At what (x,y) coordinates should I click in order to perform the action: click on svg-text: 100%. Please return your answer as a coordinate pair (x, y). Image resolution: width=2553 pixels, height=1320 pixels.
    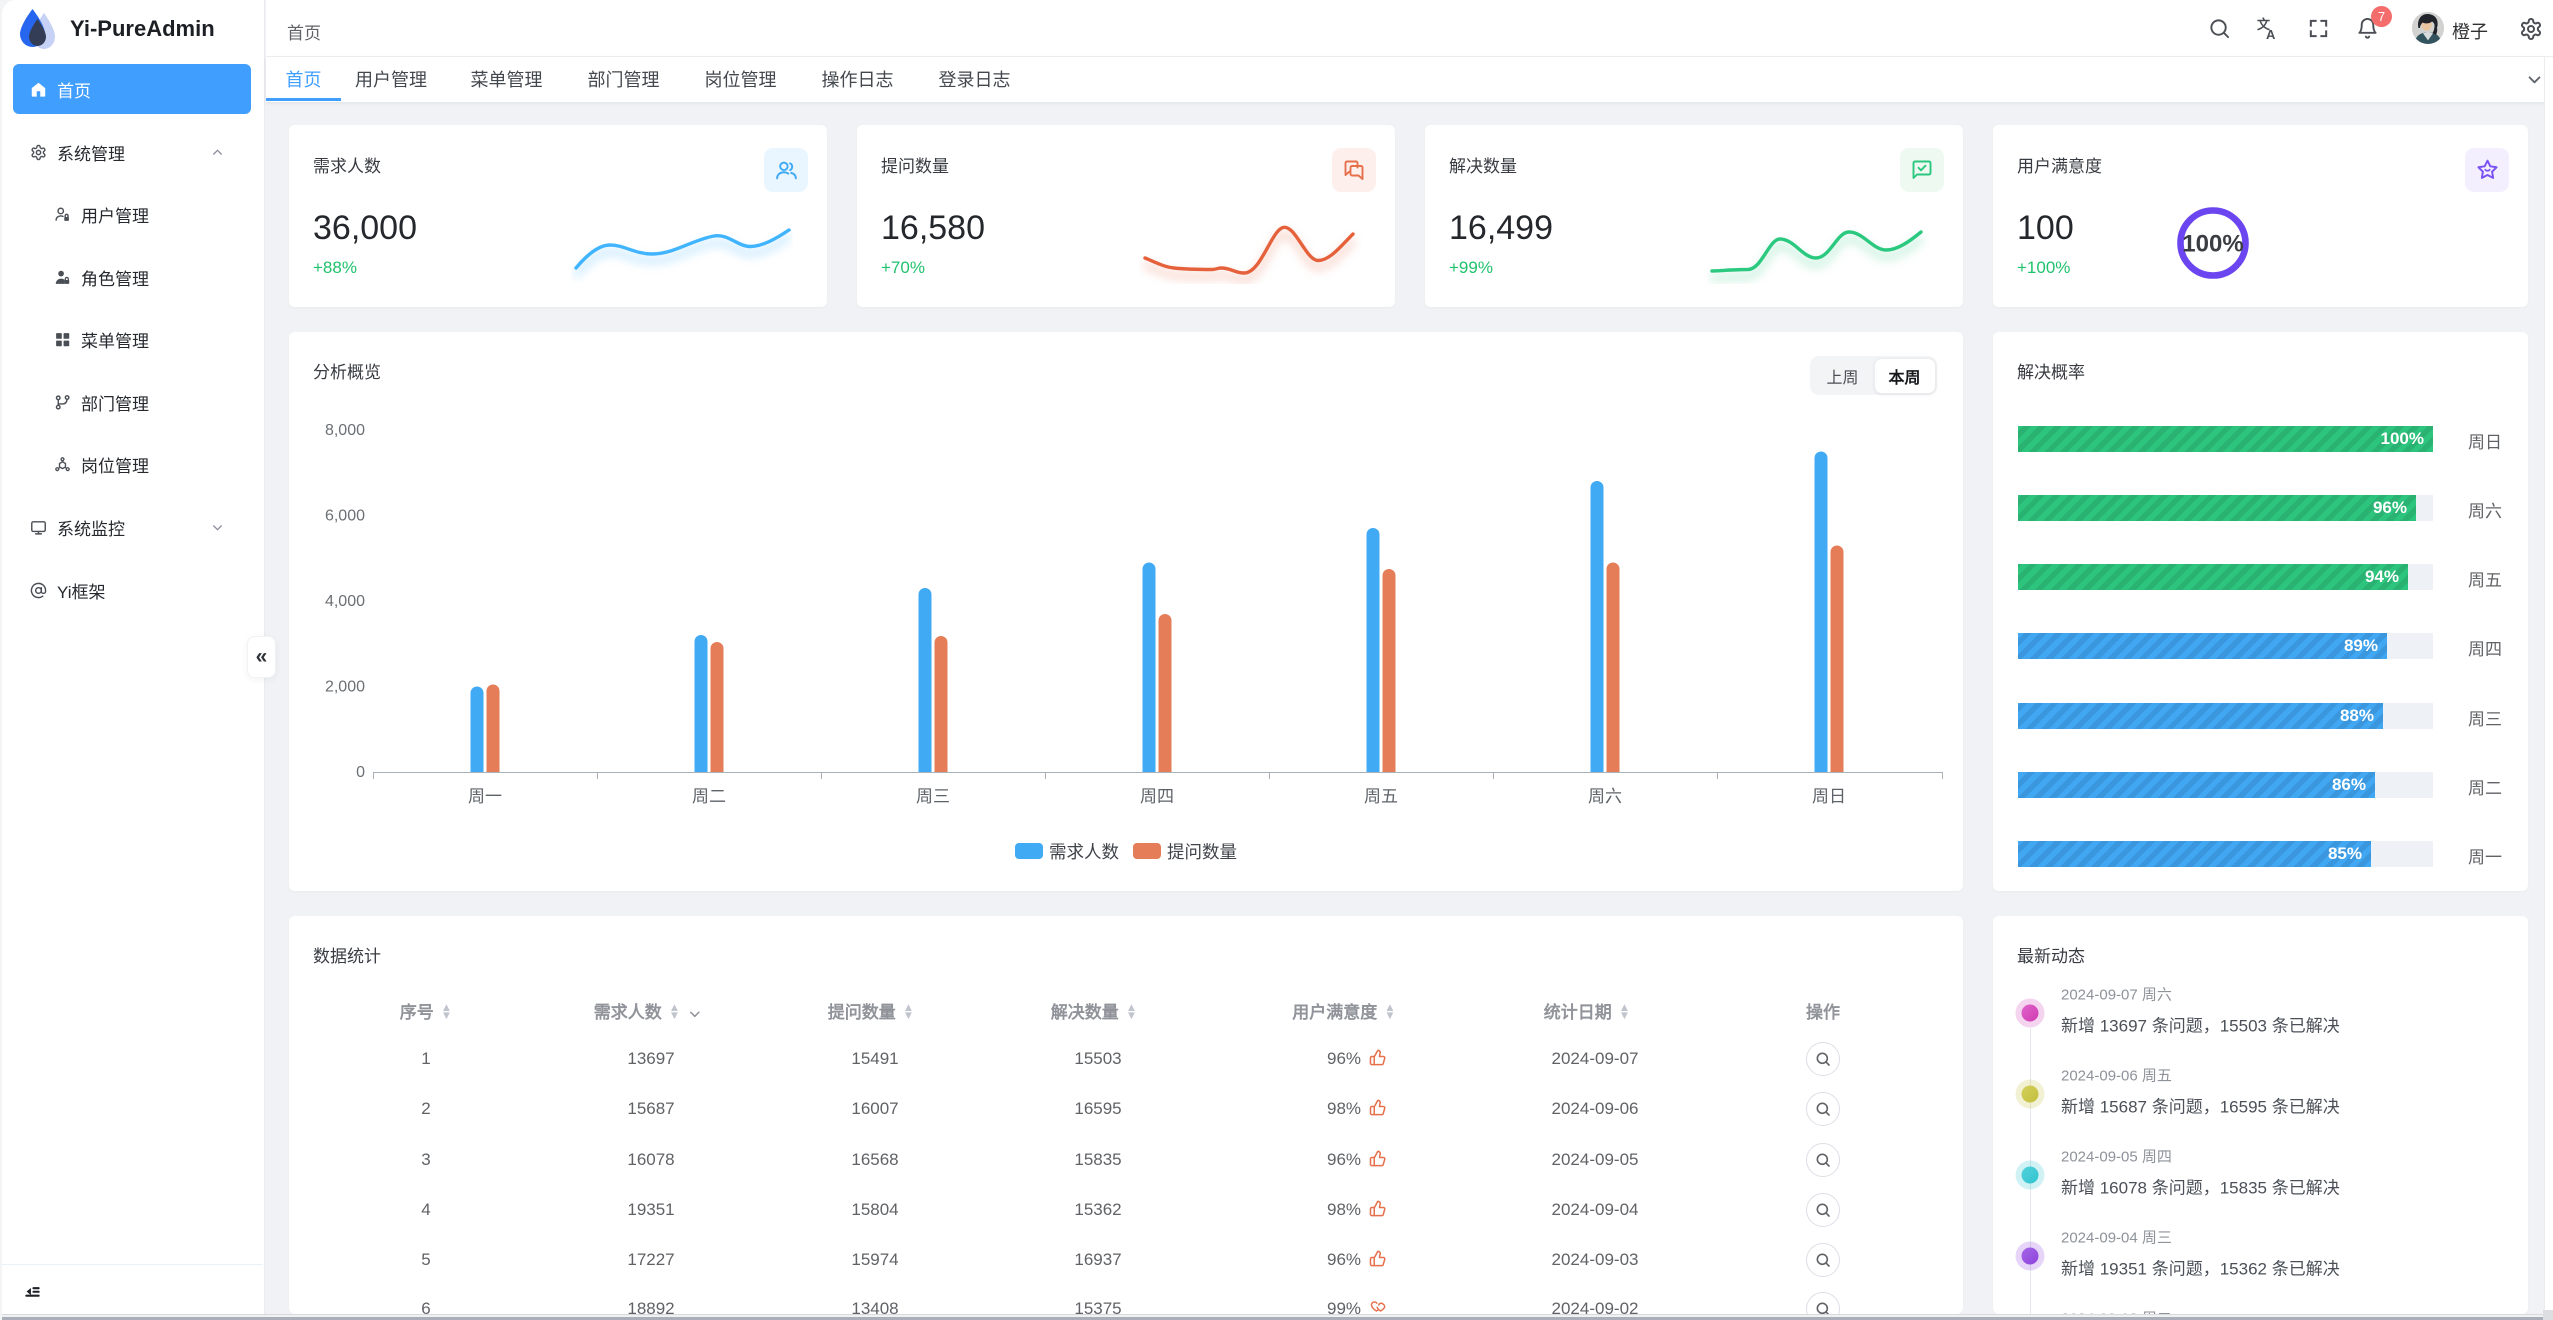
    Looking at the image, I should click on (2212, 244).